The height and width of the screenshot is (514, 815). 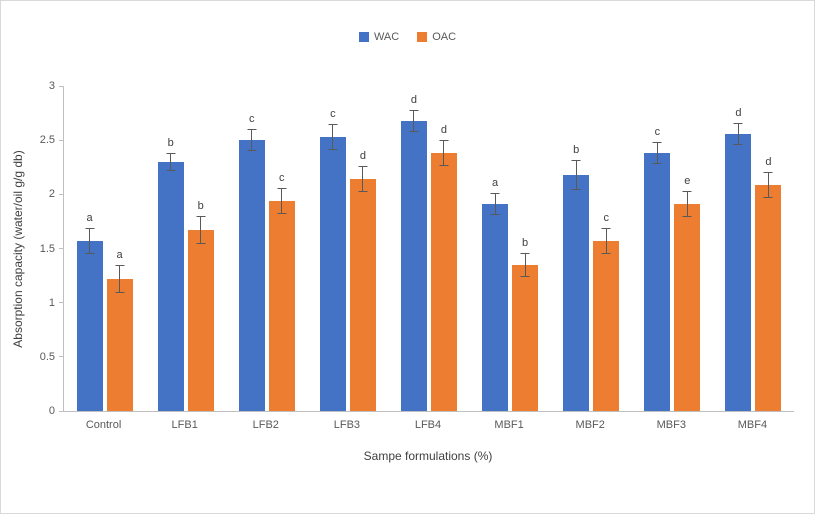 I want to click on legend-label: WAC, so click(x=386, y=37).